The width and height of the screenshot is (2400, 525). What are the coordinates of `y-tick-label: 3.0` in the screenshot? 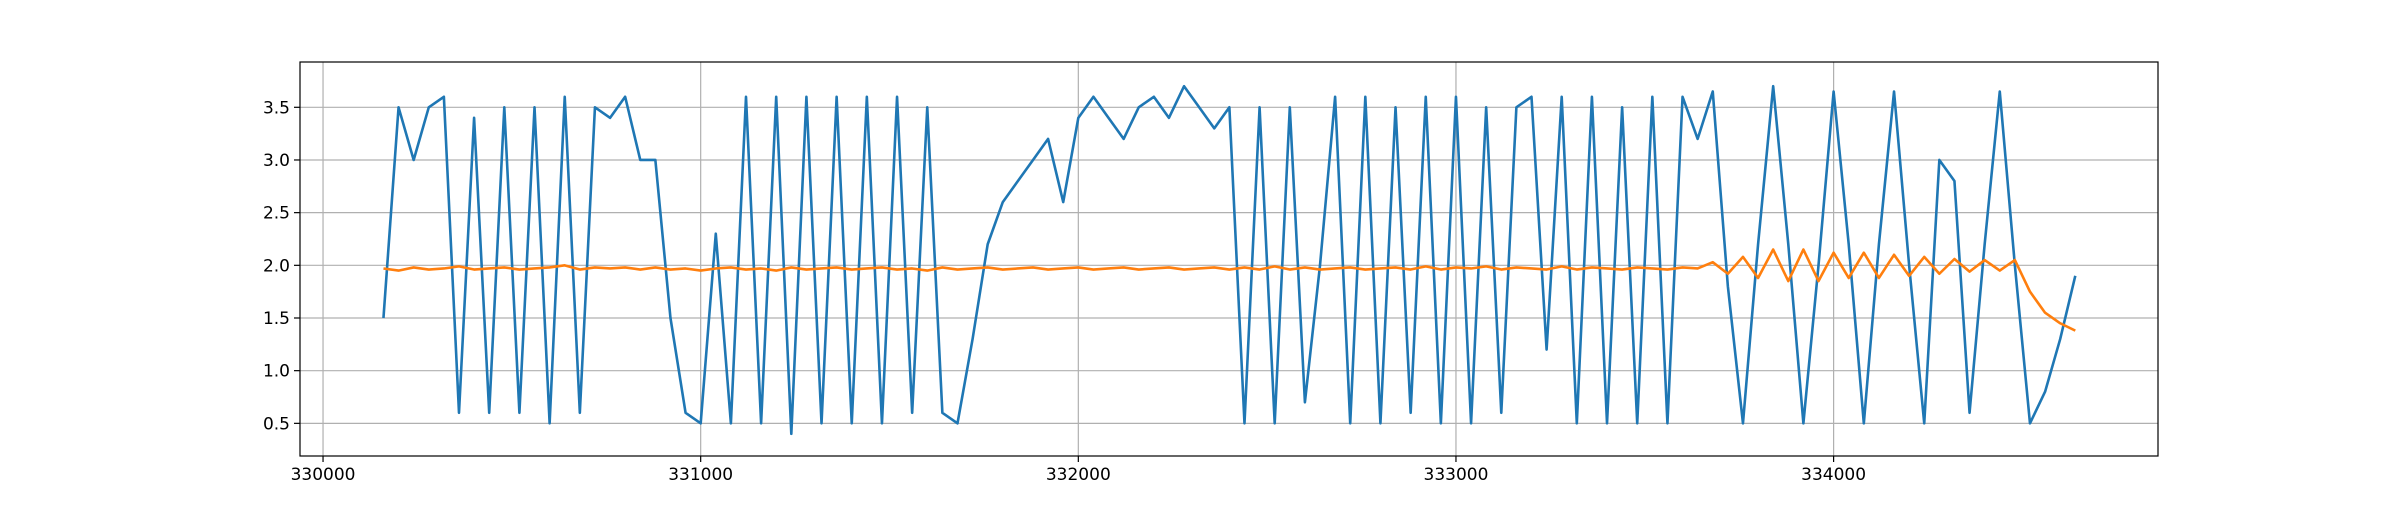 It's located at (276, 161).